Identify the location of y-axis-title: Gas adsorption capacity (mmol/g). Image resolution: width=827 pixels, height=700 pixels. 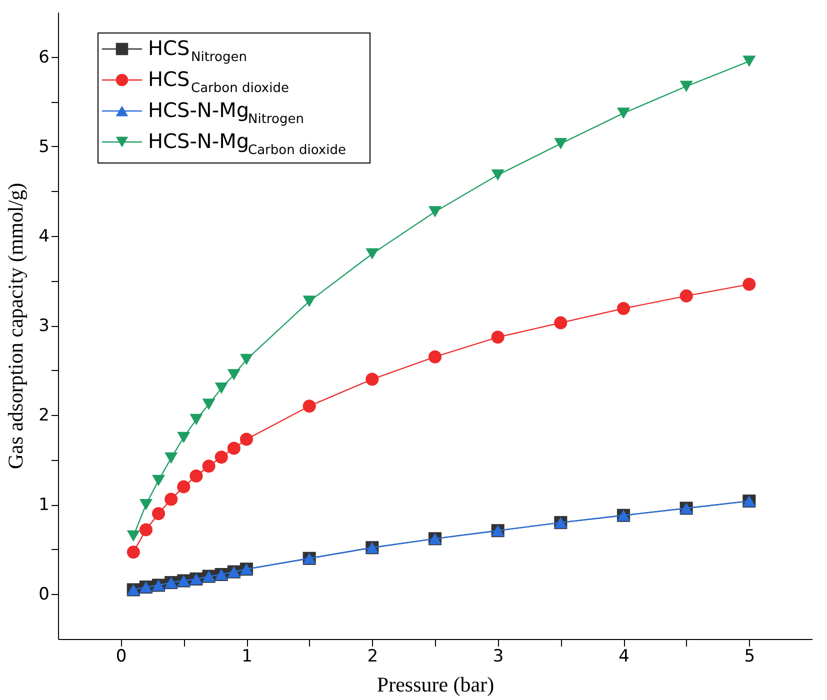
(16, 326).